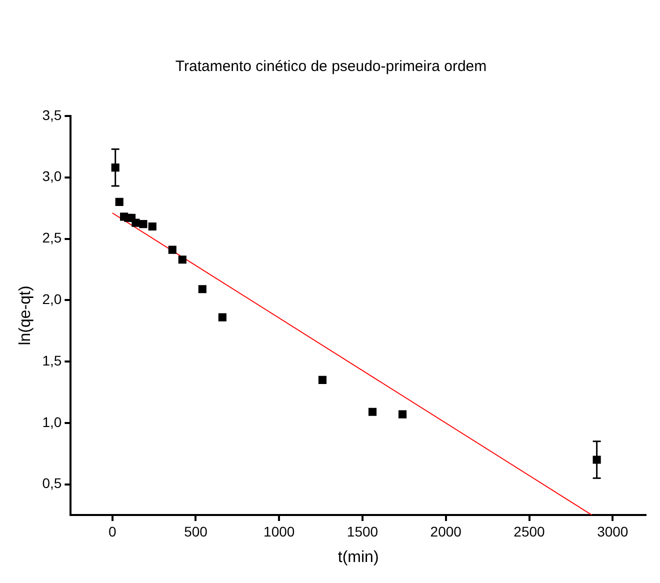 The height and width of the screenshot is (583, 660). What do you see at coordinates (358, 557) in the screenshot?
I see `x-axis-title: t(min)` at bounding box center [358, 557].